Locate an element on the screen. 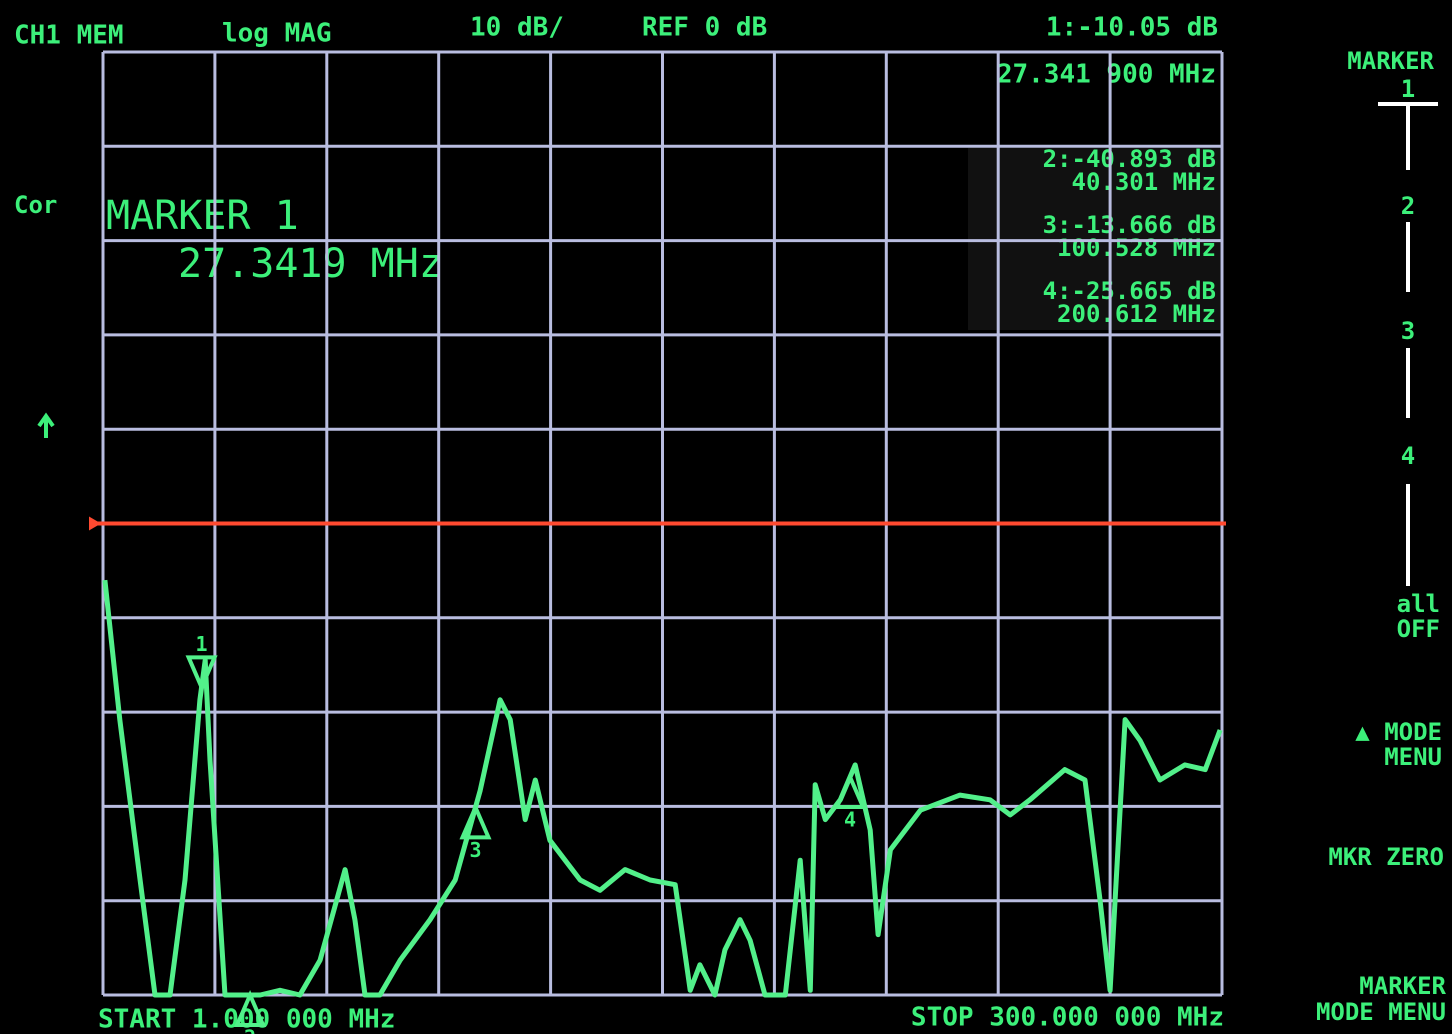 The height and width of the screenshot is (1034, 1452). channel: CH1 MEM is located at coordinates (69, 36).